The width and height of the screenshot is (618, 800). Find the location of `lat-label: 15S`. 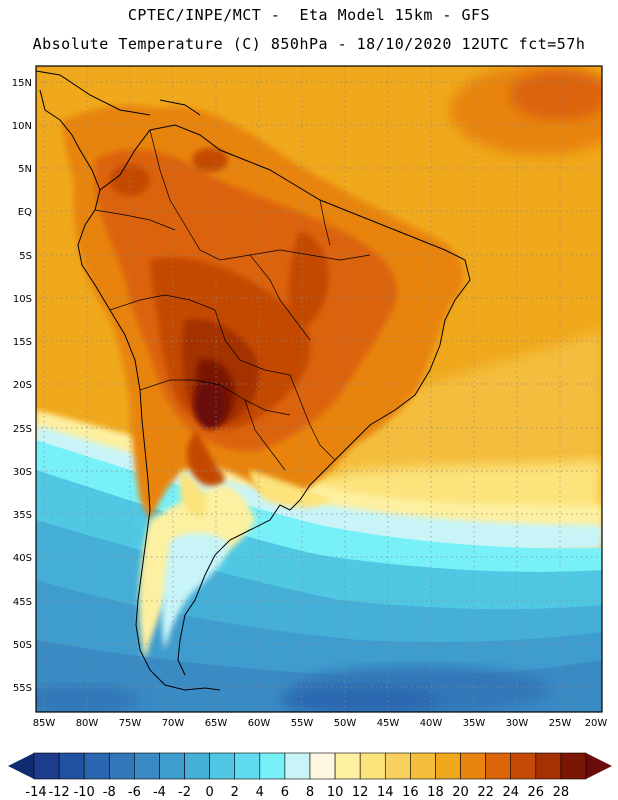

lat-label: 15S is located at coordinates (22, 342).